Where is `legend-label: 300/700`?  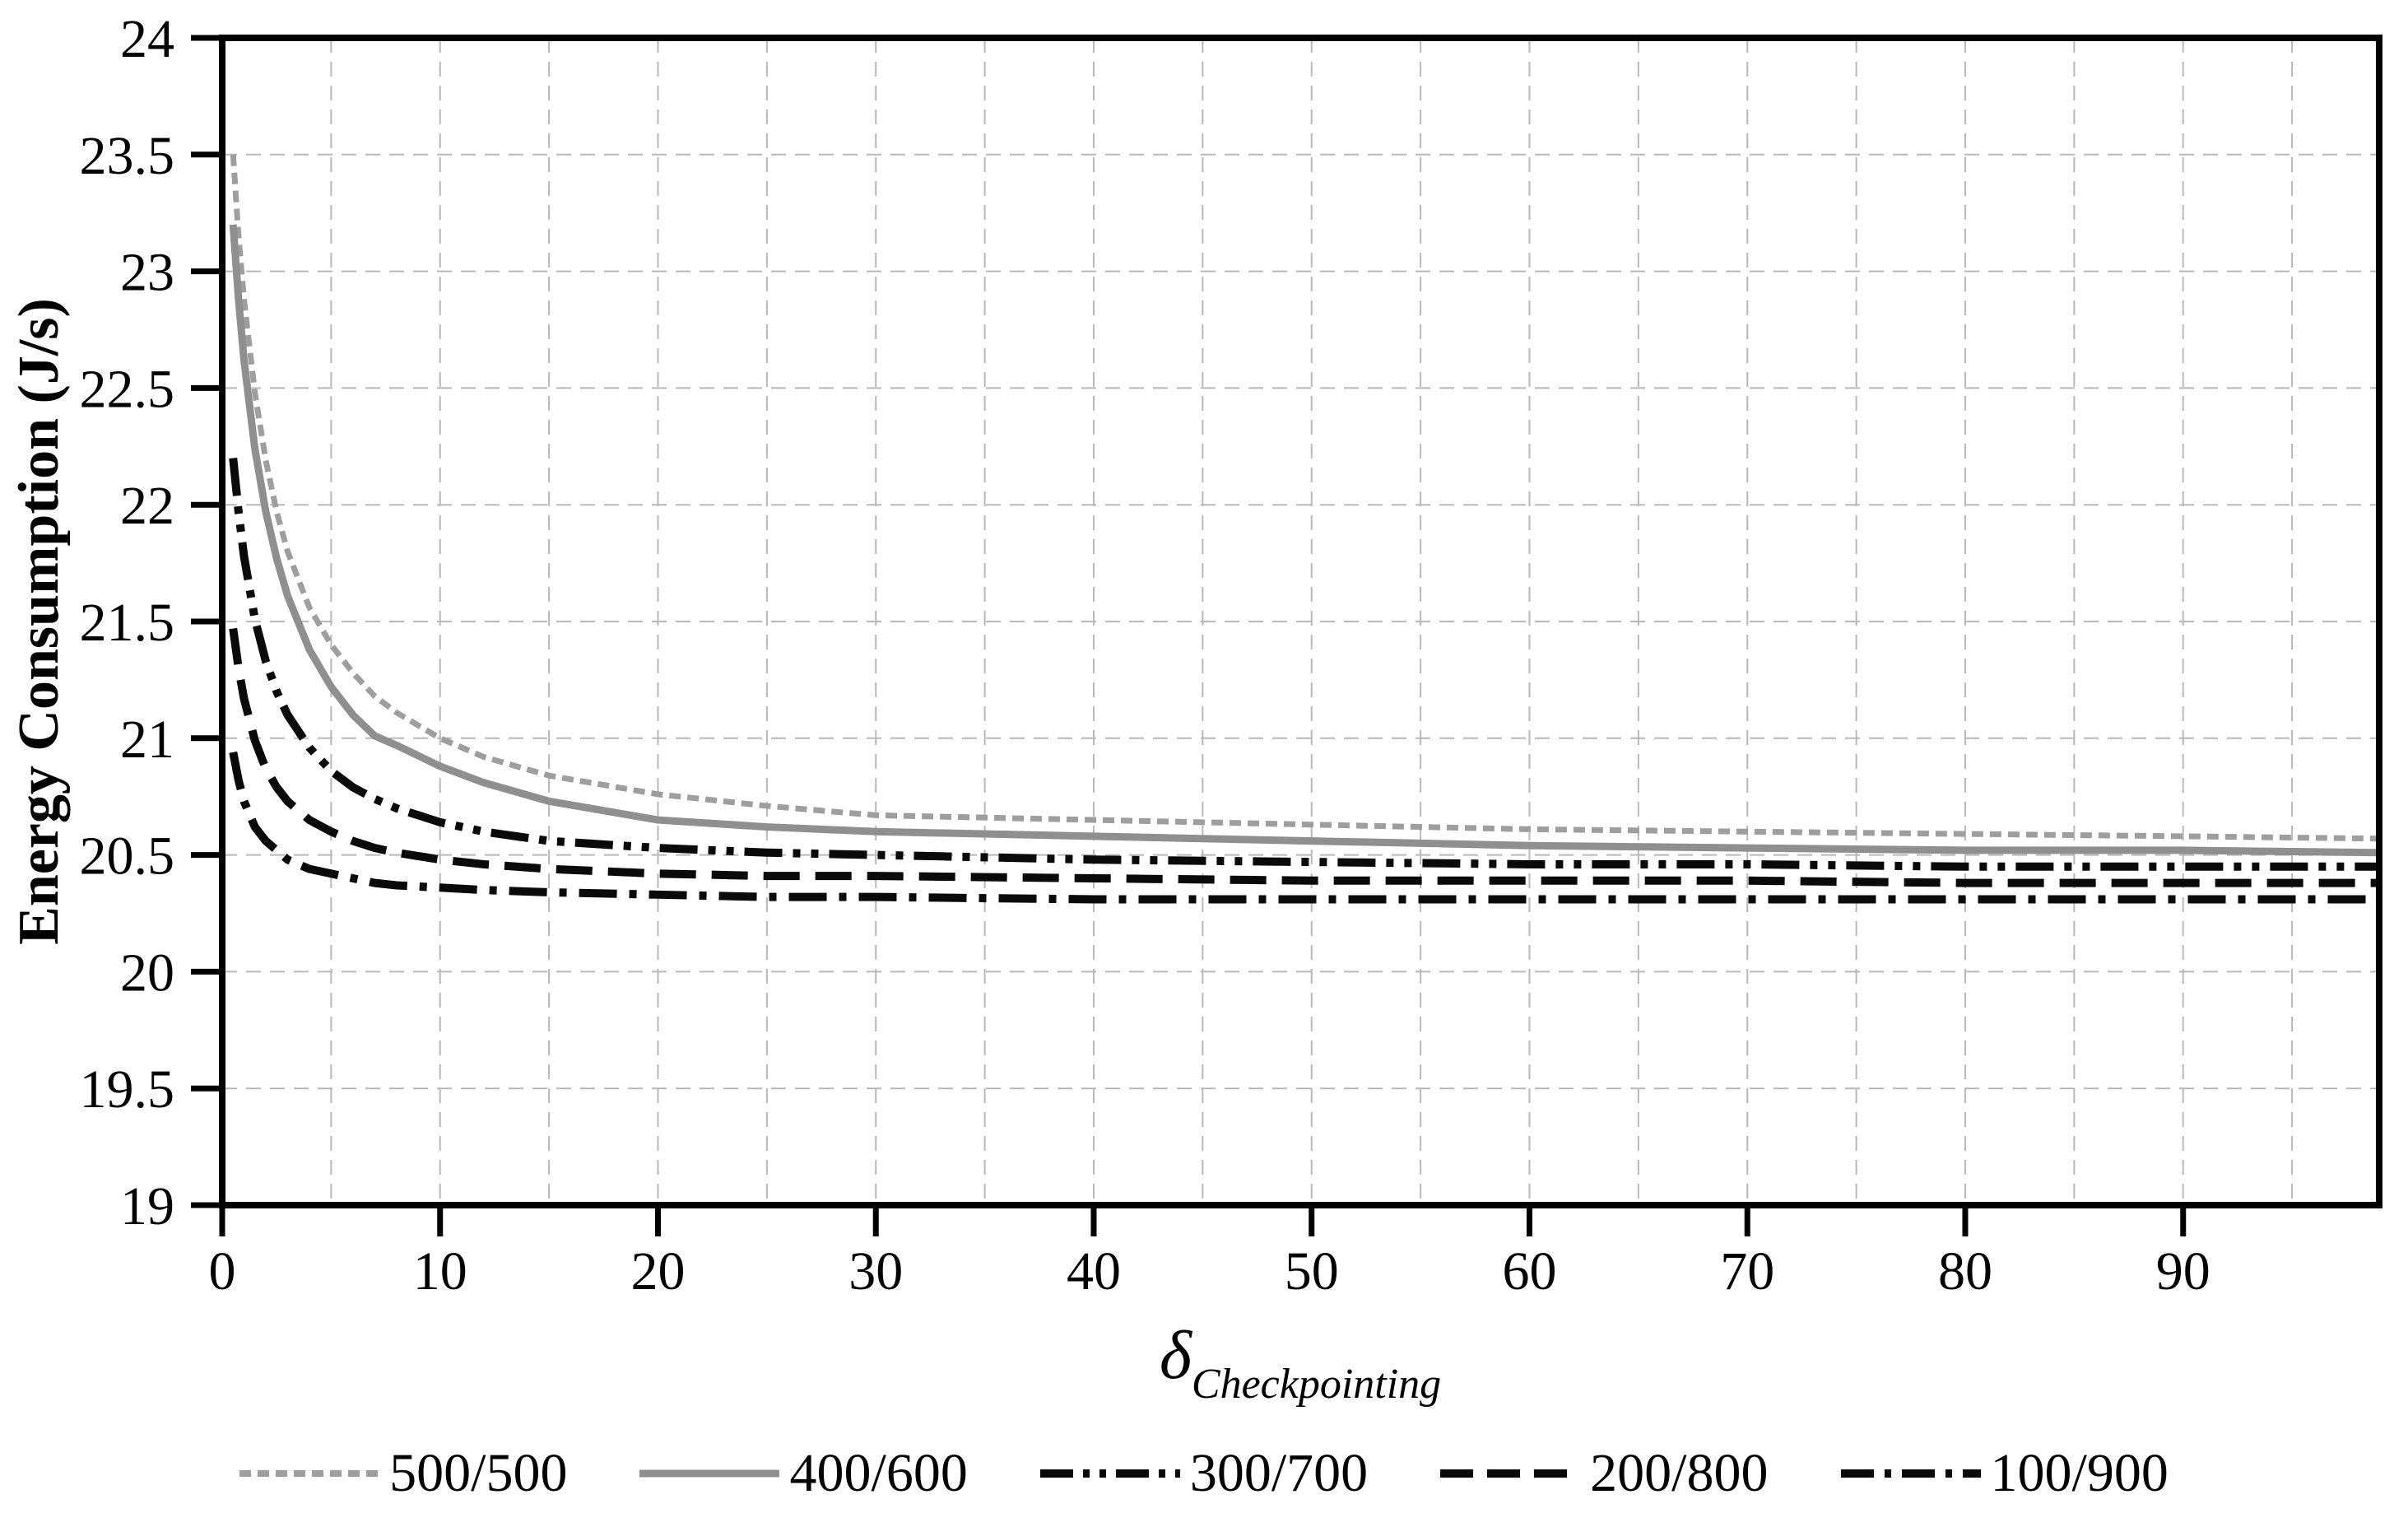
legend-label: 300/700 is located at coordinates (1279, 1473).